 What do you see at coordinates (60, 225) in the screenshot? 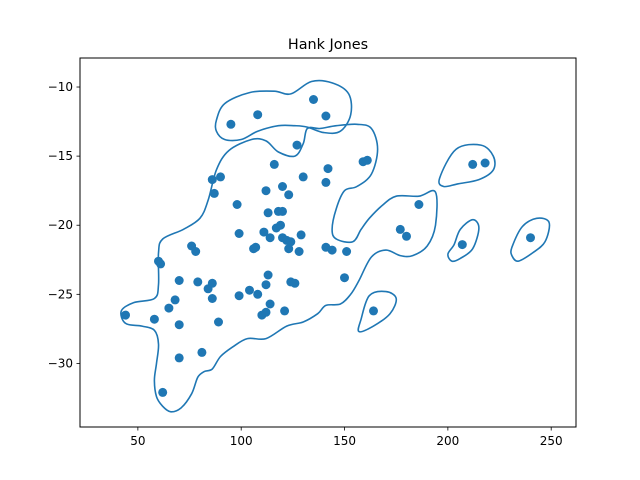
I see `y-tick-label: −20` at bounding box center [60, 225].